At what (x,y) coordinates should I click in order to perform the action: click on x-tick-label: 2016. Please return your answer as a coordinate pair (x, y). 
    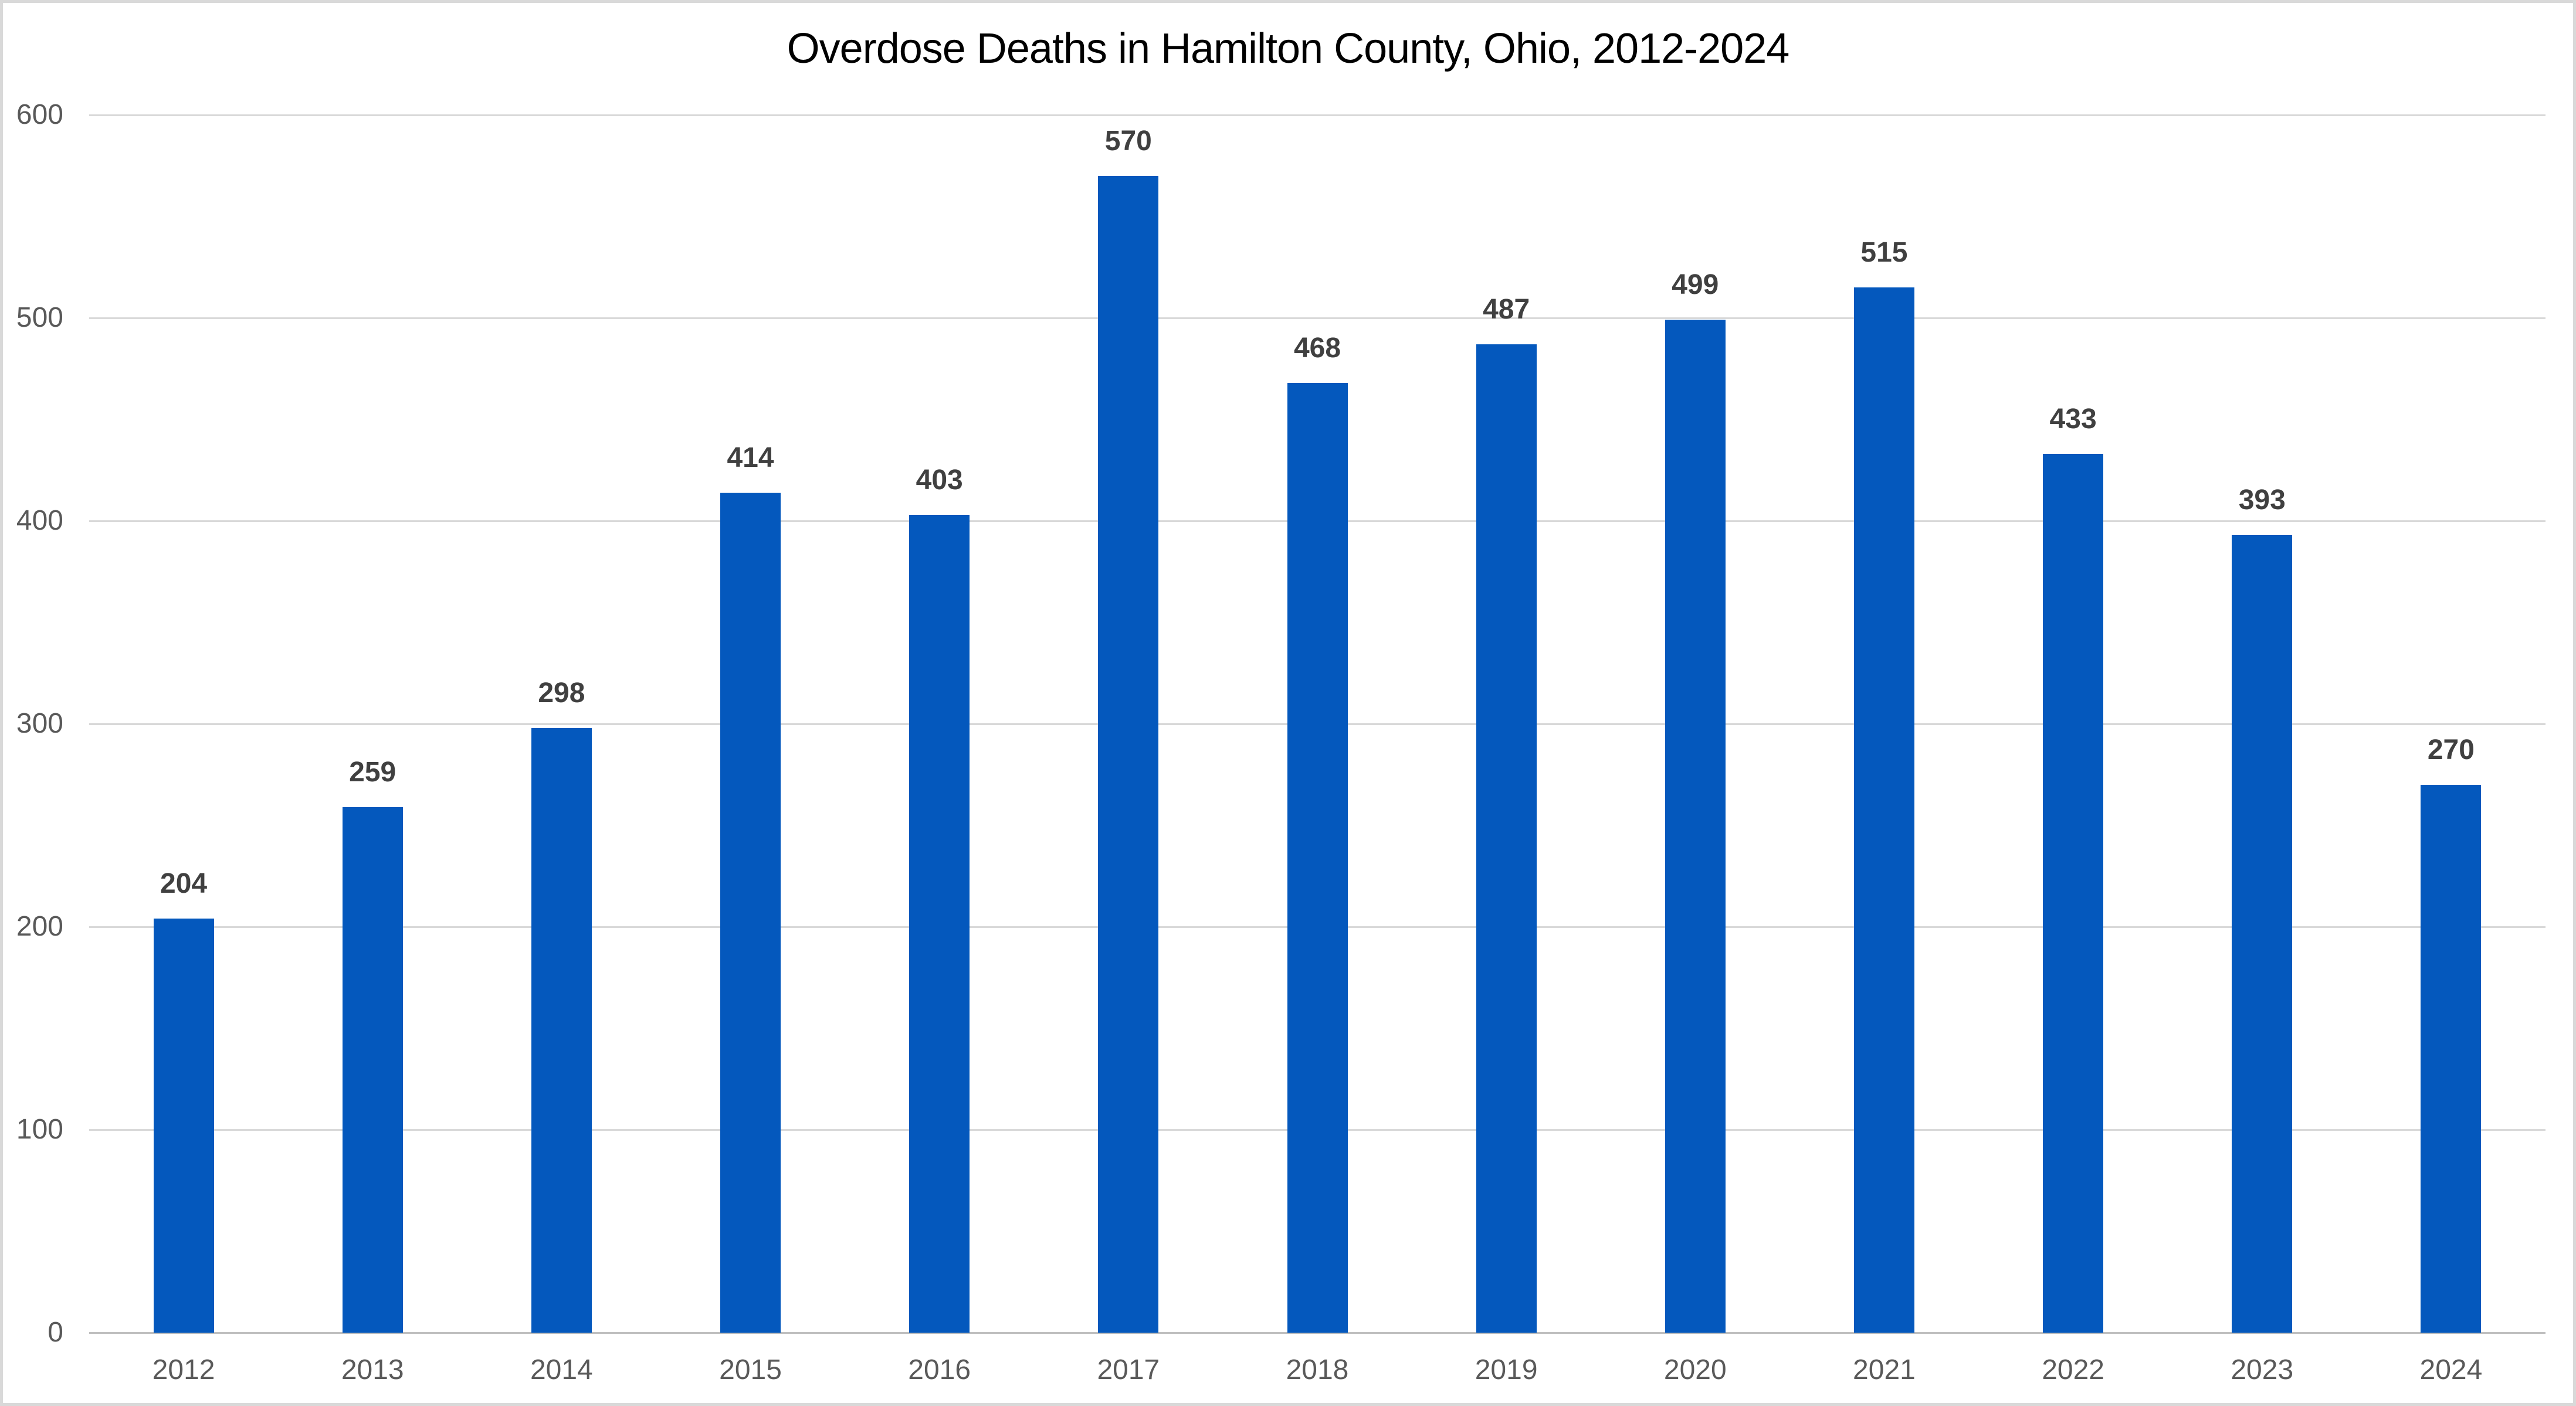
    Looking at the image, I should click on (939, 1370).